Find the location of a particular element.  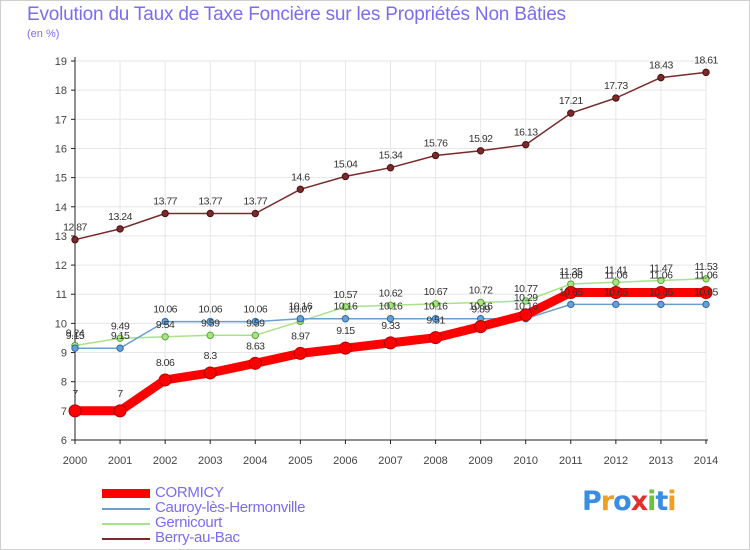

data-label-cauroy: 10.06 is located at coordinates (210, 310).